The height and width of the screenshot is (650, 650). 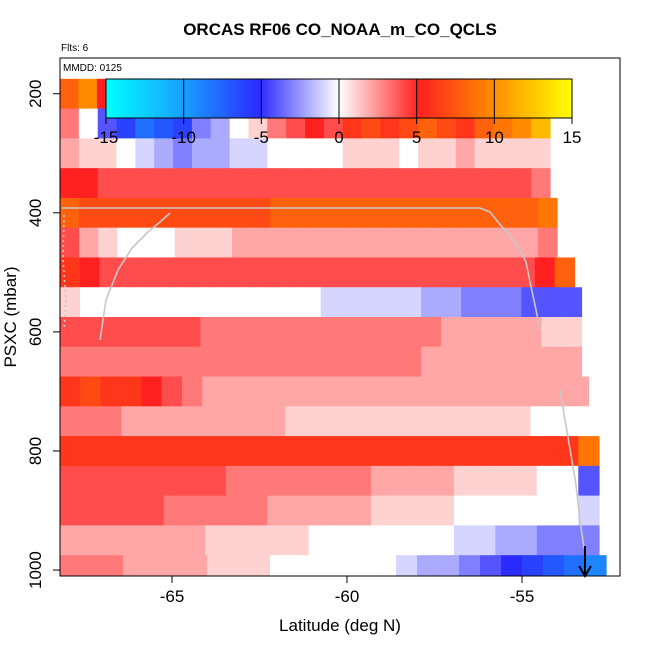 What do you see at coordinates (340, 625) in the screenshot?
I see `x-axis-label: Latitude (deg N)` at bounding box center [340, 625].